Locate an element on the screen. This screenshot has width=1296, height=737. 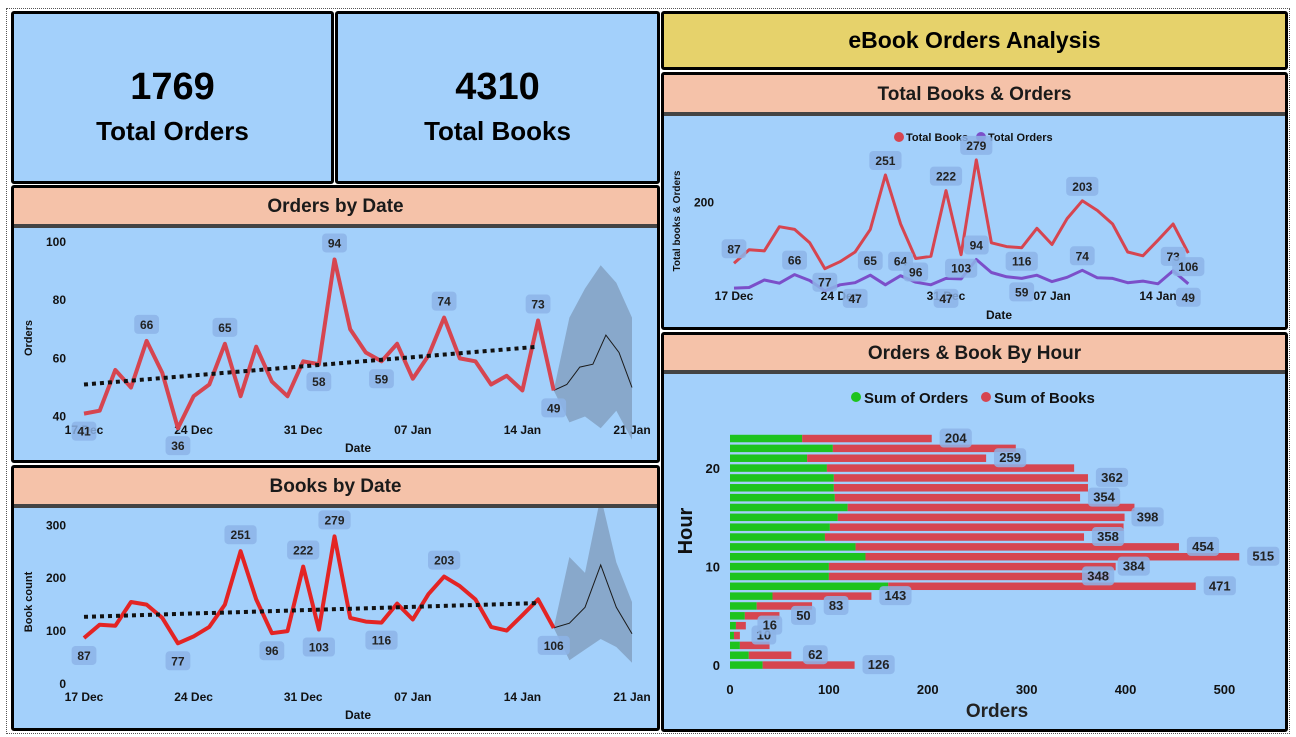
legend-label: Sum of Orders is located at coordinates (916, 398).